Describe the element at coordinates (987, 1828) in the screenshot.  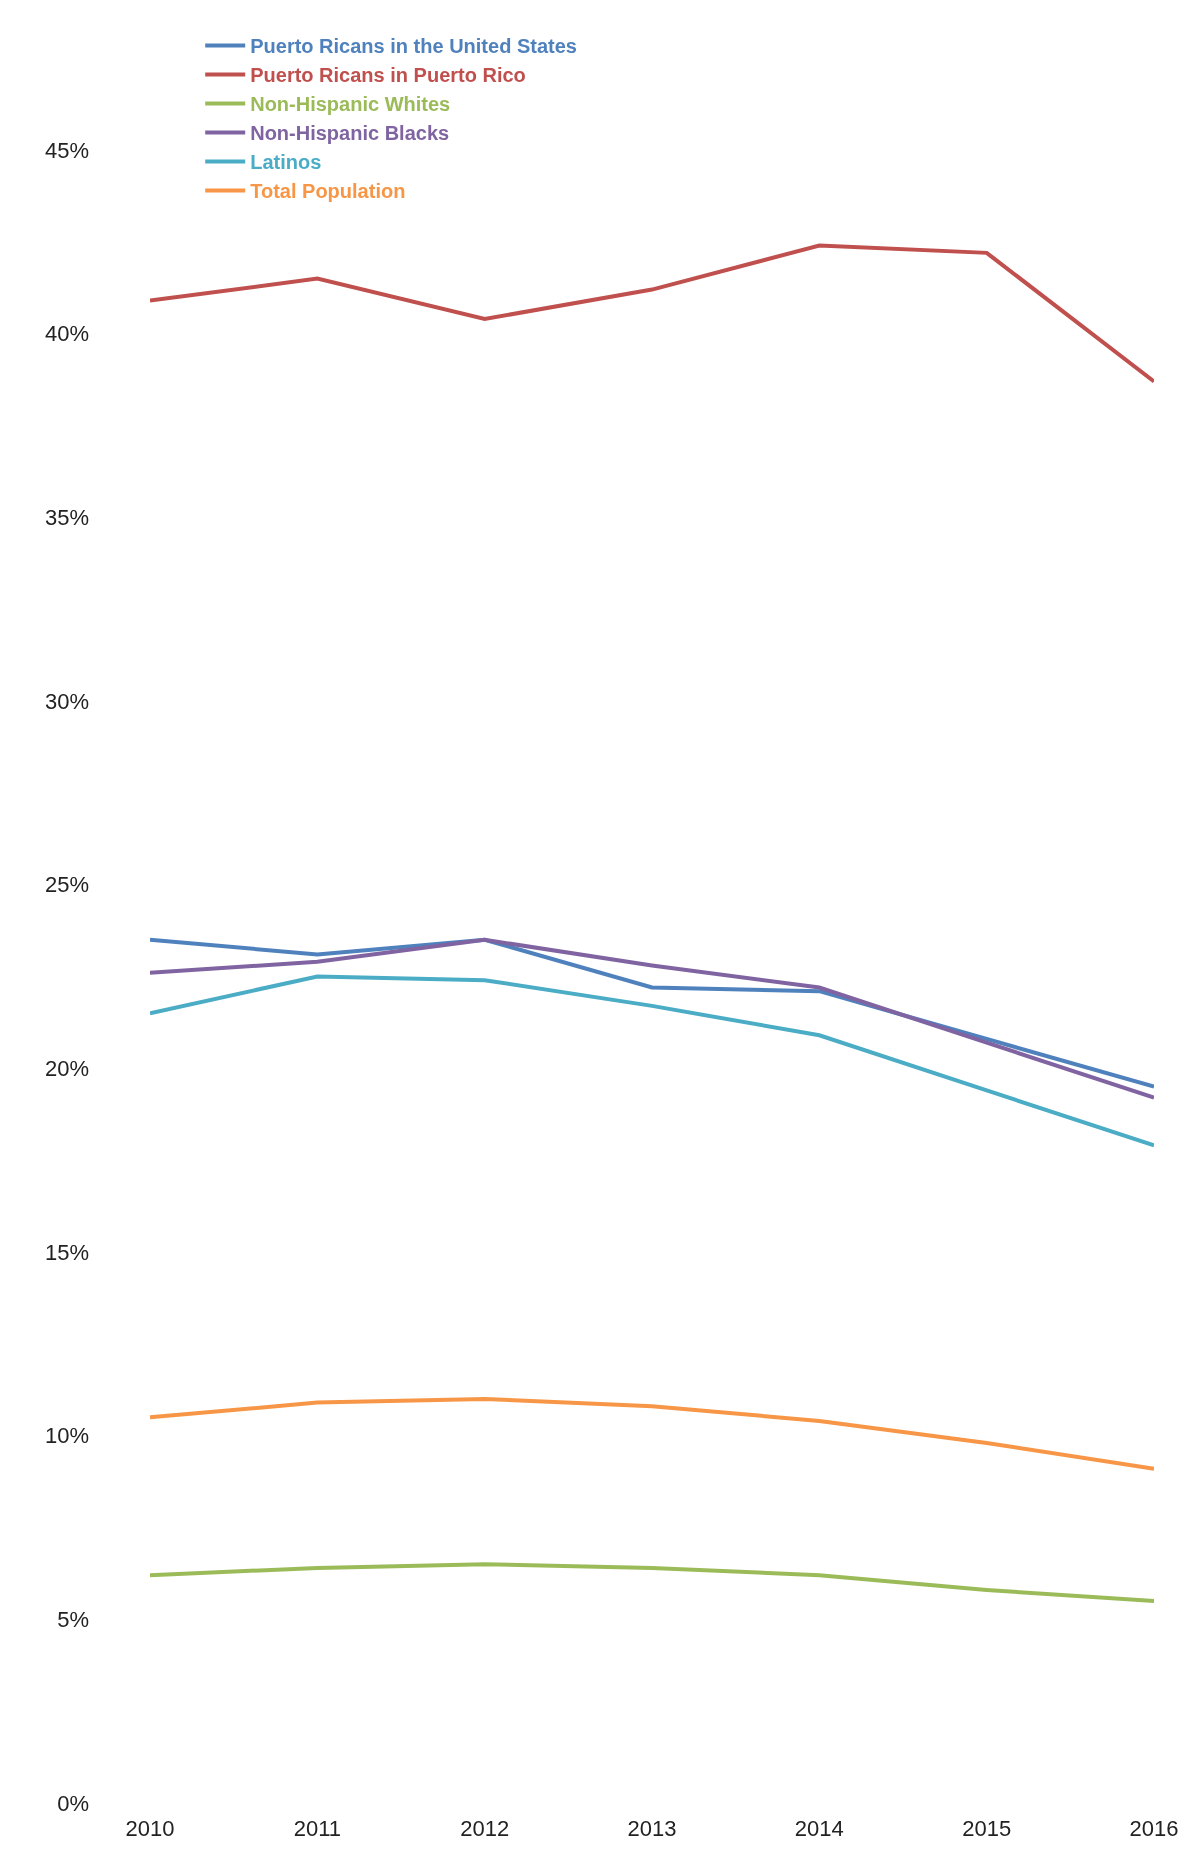
I see `x-tick-label: 2015` at that location.